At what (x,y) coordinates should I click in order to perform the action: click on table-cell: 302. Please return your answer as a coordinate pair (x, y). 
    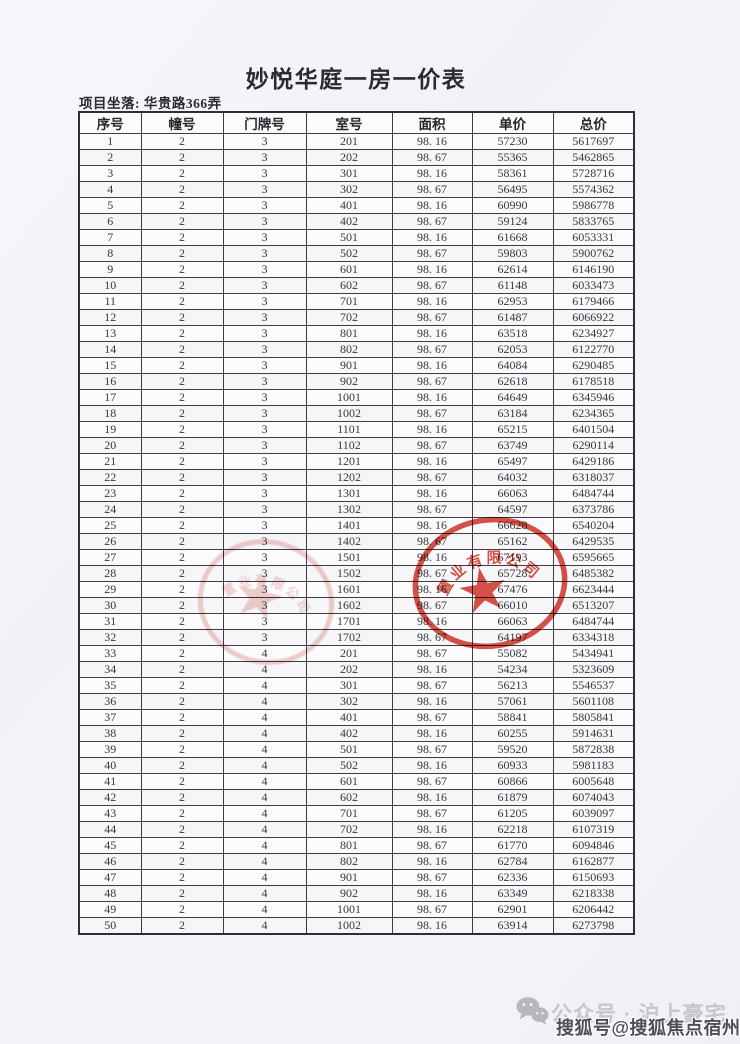
    Looking at the image, I should click on (349, 189).